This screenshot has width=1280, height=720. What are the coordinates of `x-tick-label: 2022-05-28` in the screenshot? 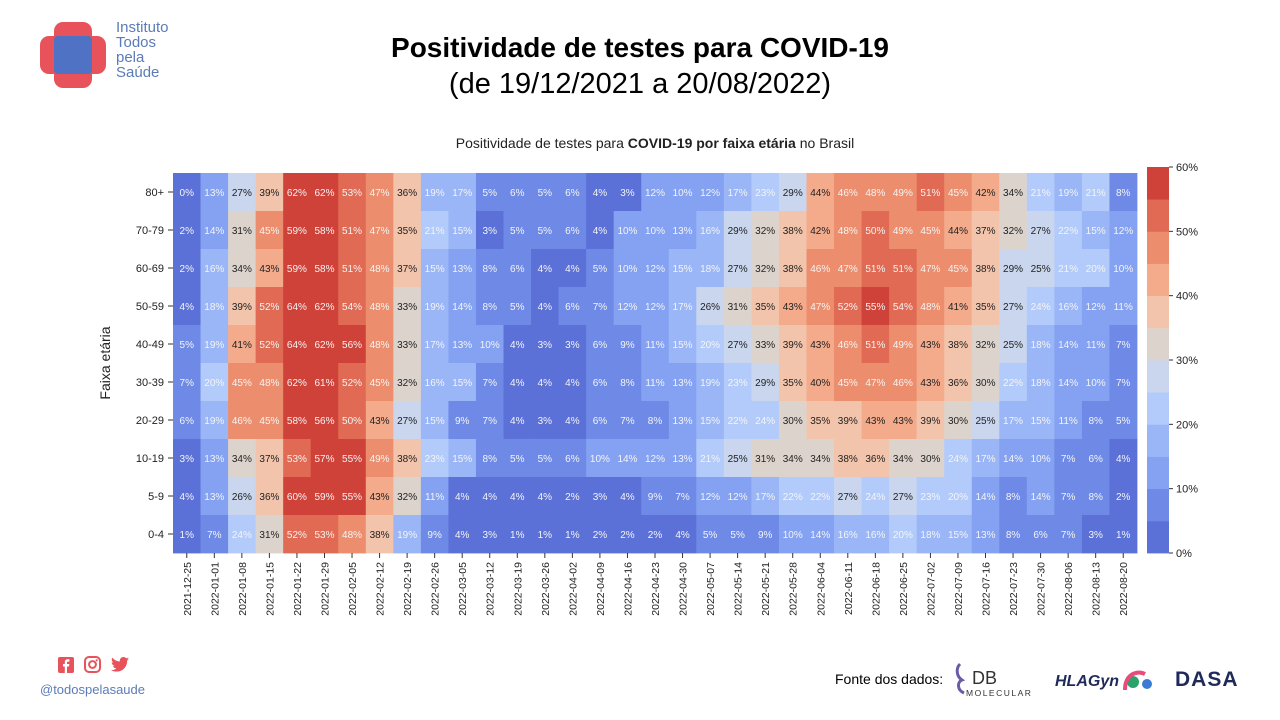 It's located at (794, 589).